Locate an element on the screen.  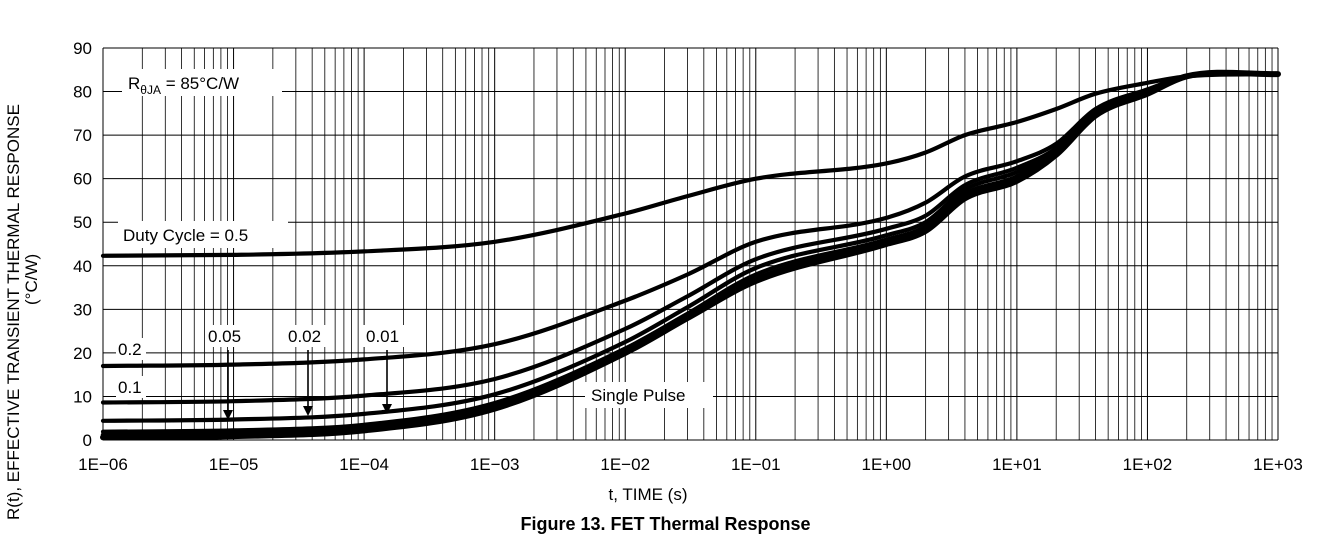
rtheta-label-bg is located at coordinates (202, 82).